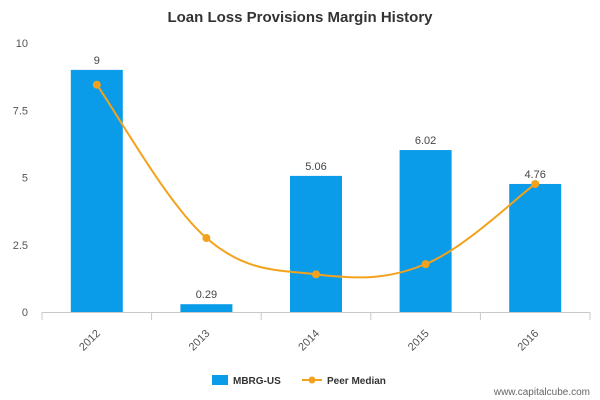 The width and height of the screenshot is (600, 400). Describe the element at coordinates (419, 341) in the screenshot. I see `x-tick-label: 2015` at that location.